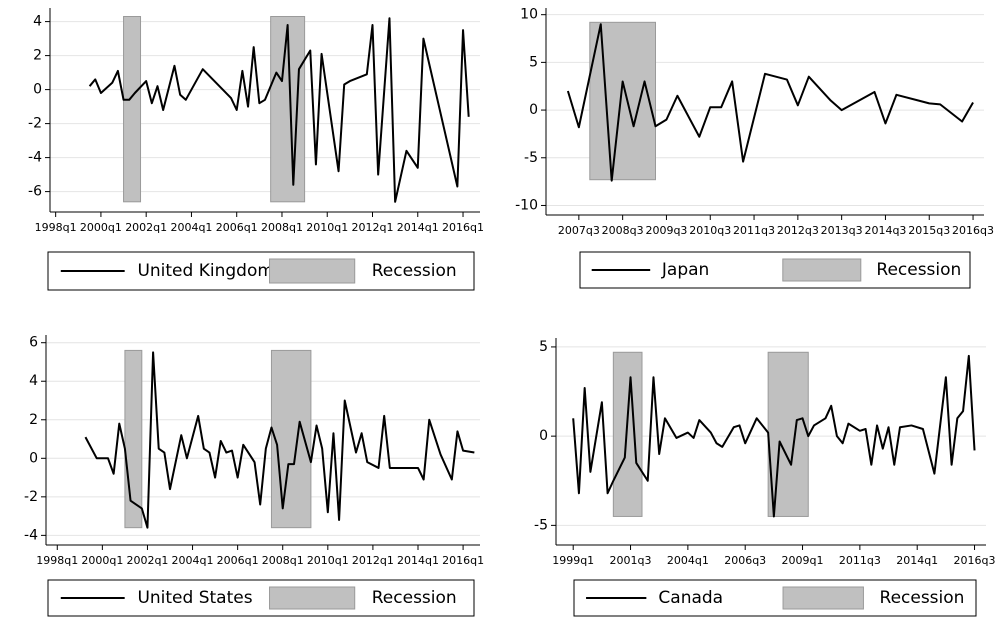 The height and width of the screenshot is (617, 999). I want to click on legend-label: Canada, so click(690, 598).